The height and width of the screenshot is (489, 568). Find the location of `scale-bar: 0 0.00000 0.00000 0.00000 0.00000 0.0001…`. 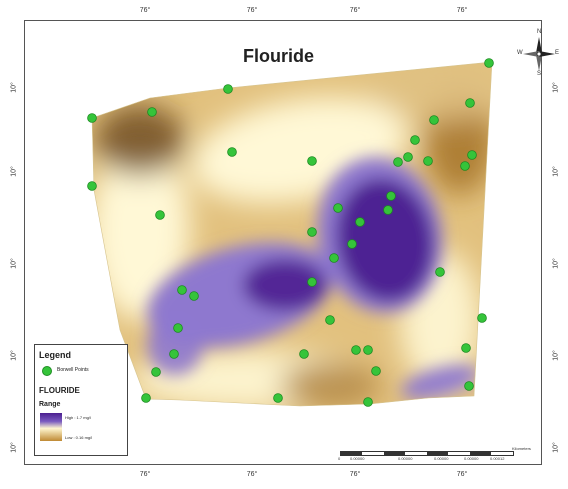

scale-bar: 0 0.00000 0.00000 0.00000 0.00000 0.0001… is located at coordinates (437, 454).